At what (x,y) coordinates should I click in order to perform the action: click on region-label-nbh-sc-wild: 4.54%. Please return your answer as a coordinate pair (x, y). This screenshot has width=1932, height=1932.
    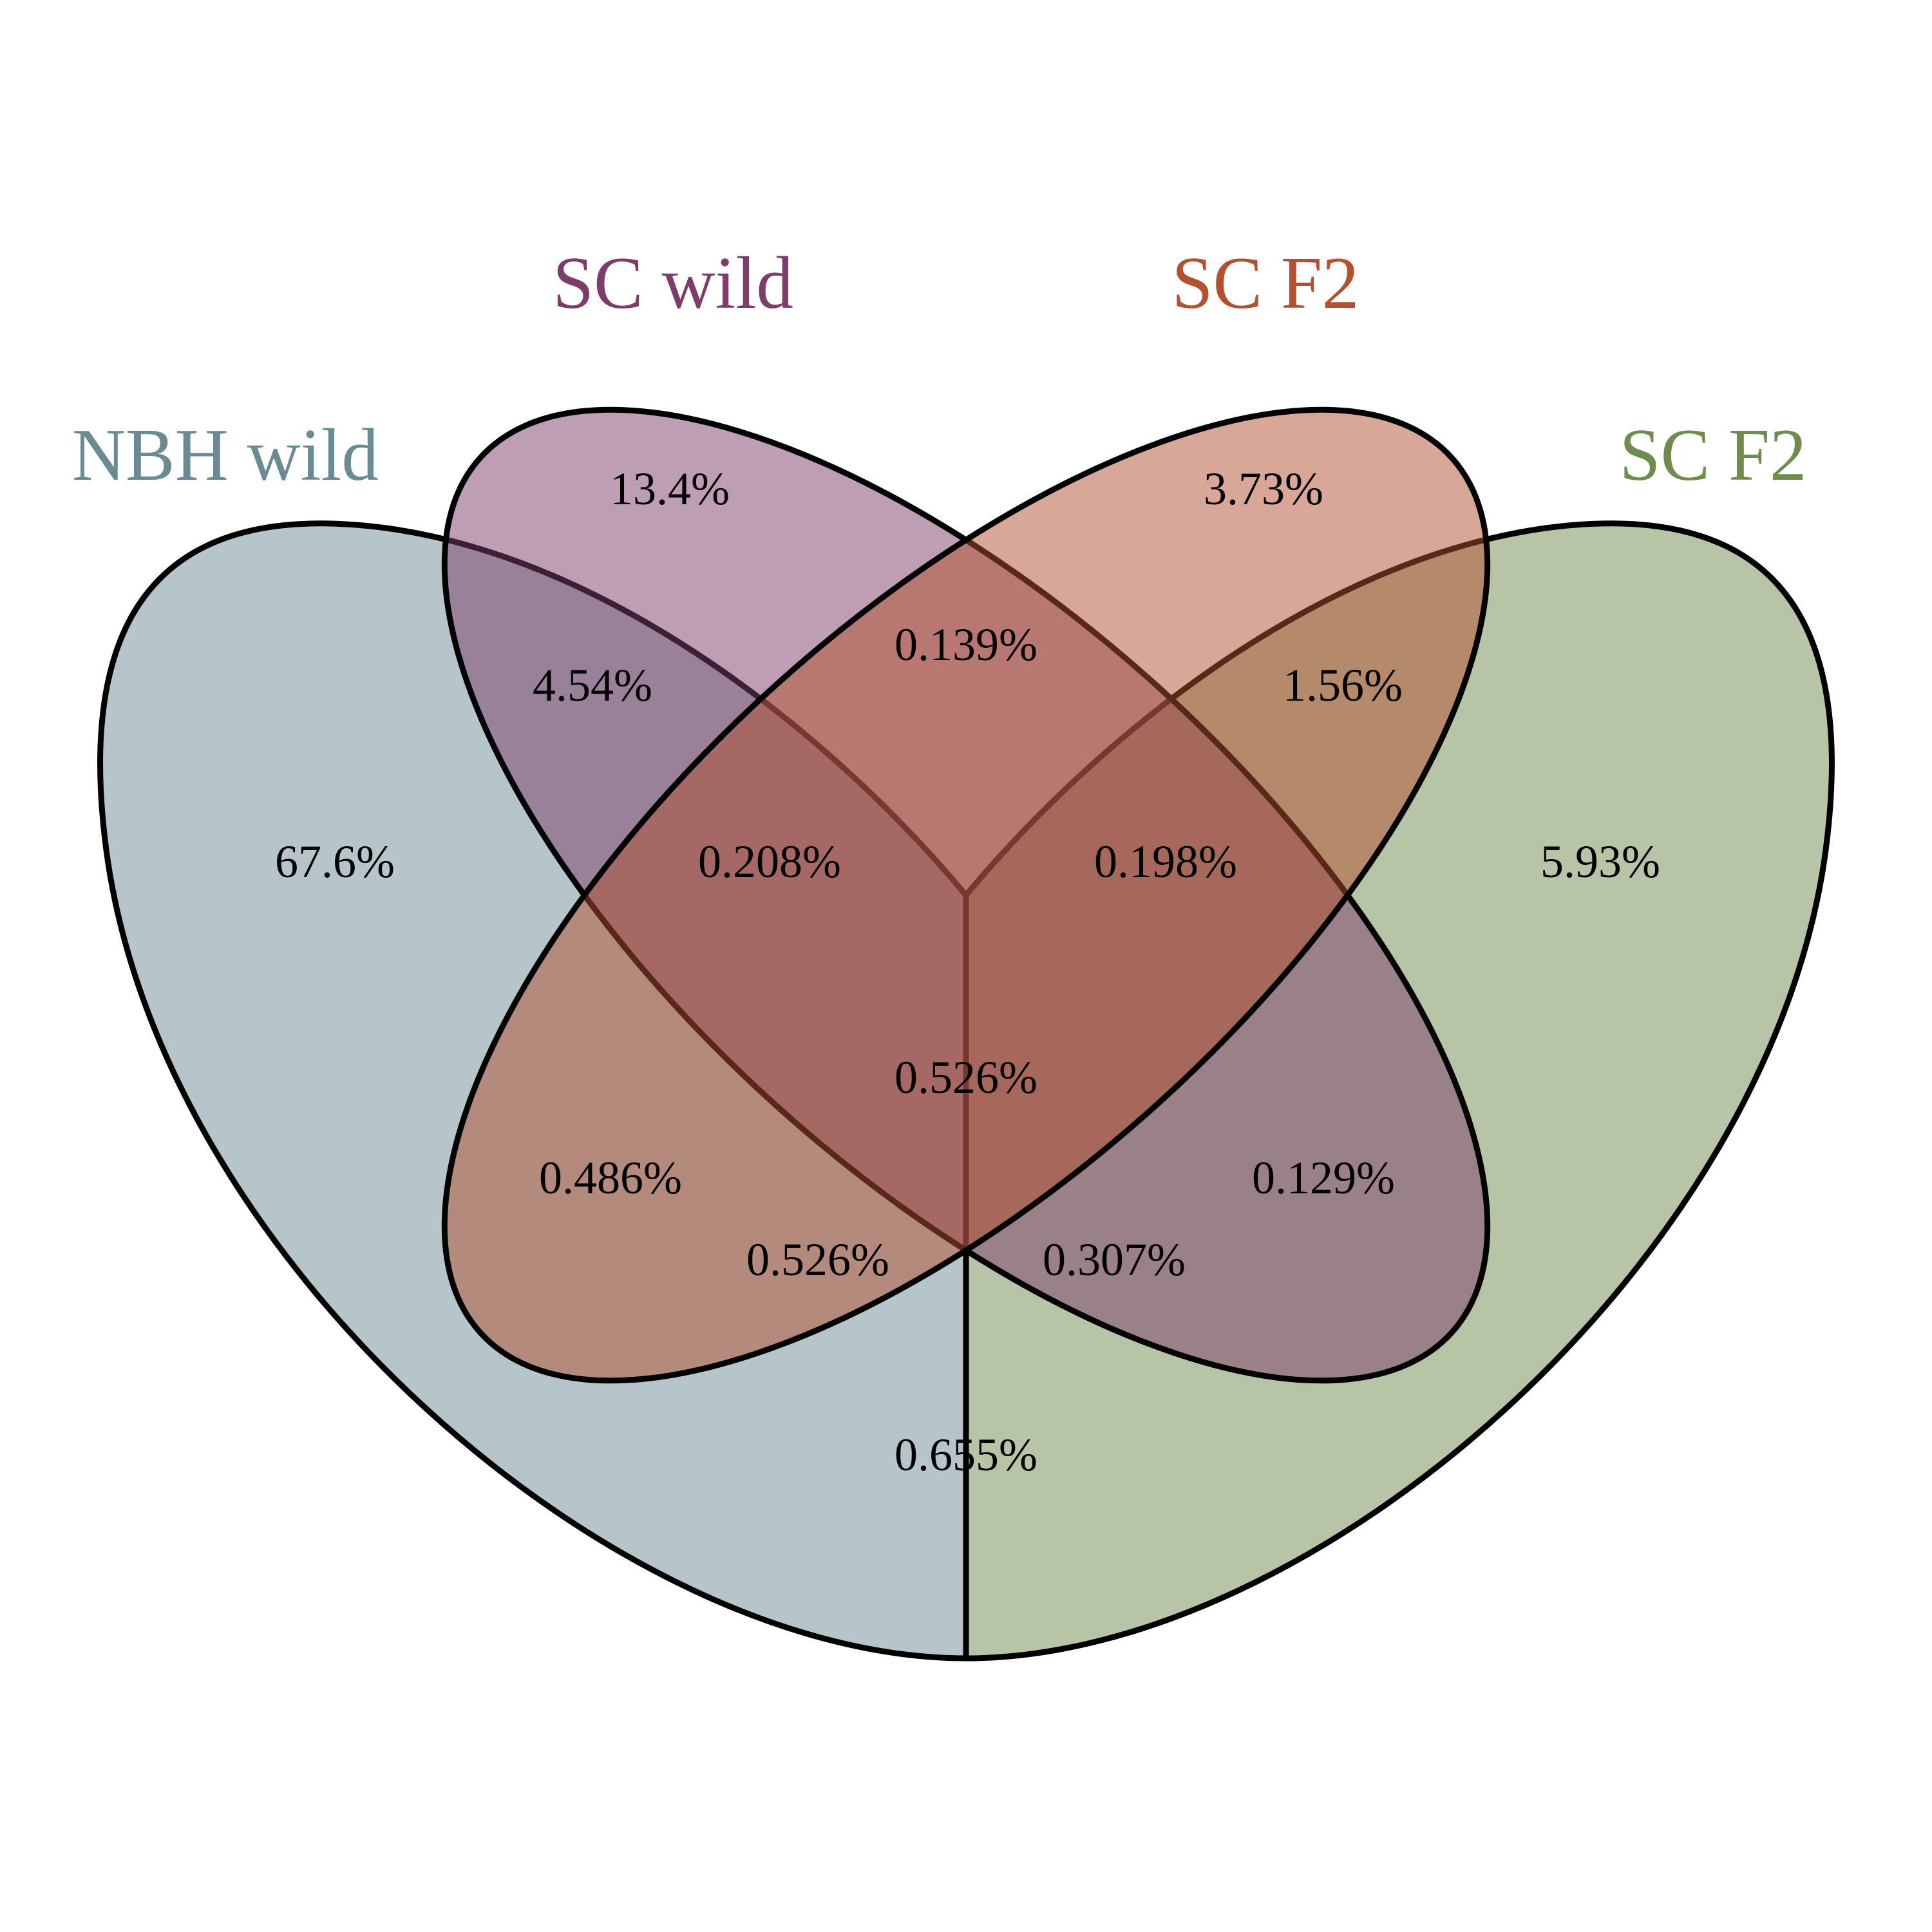
    Looking at the image, I should click on (592, 685).